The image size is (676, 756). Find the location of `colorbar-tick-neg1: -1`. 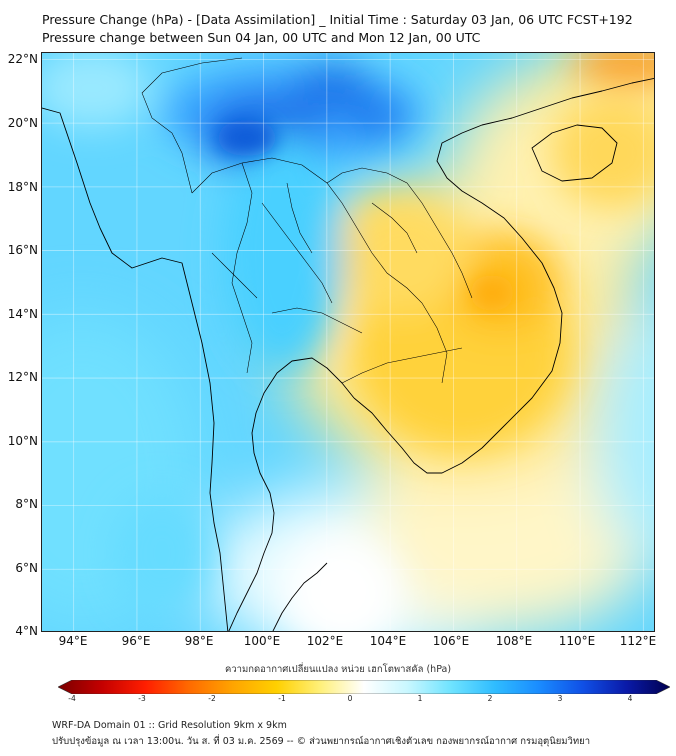

colorbar-tick-neg1: -1 is located at coordinates (282, 698).